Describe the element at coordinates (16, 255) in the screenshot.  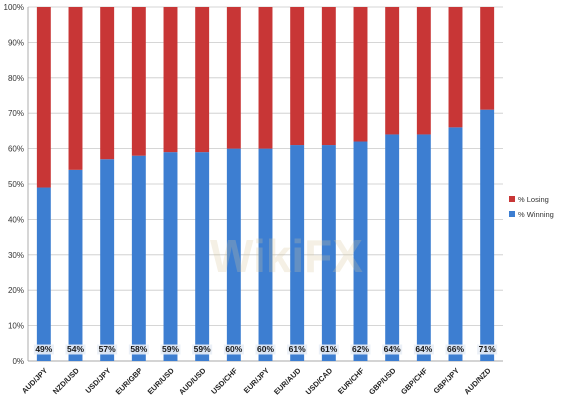
I see `y-tick-label: 30%` at that location.